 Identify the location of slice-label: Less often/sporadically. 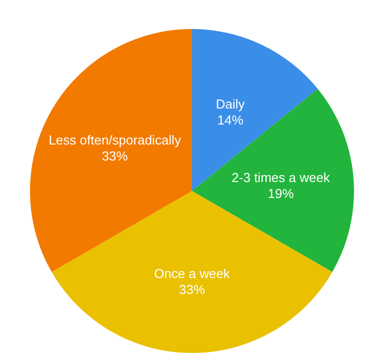
(115, 140).